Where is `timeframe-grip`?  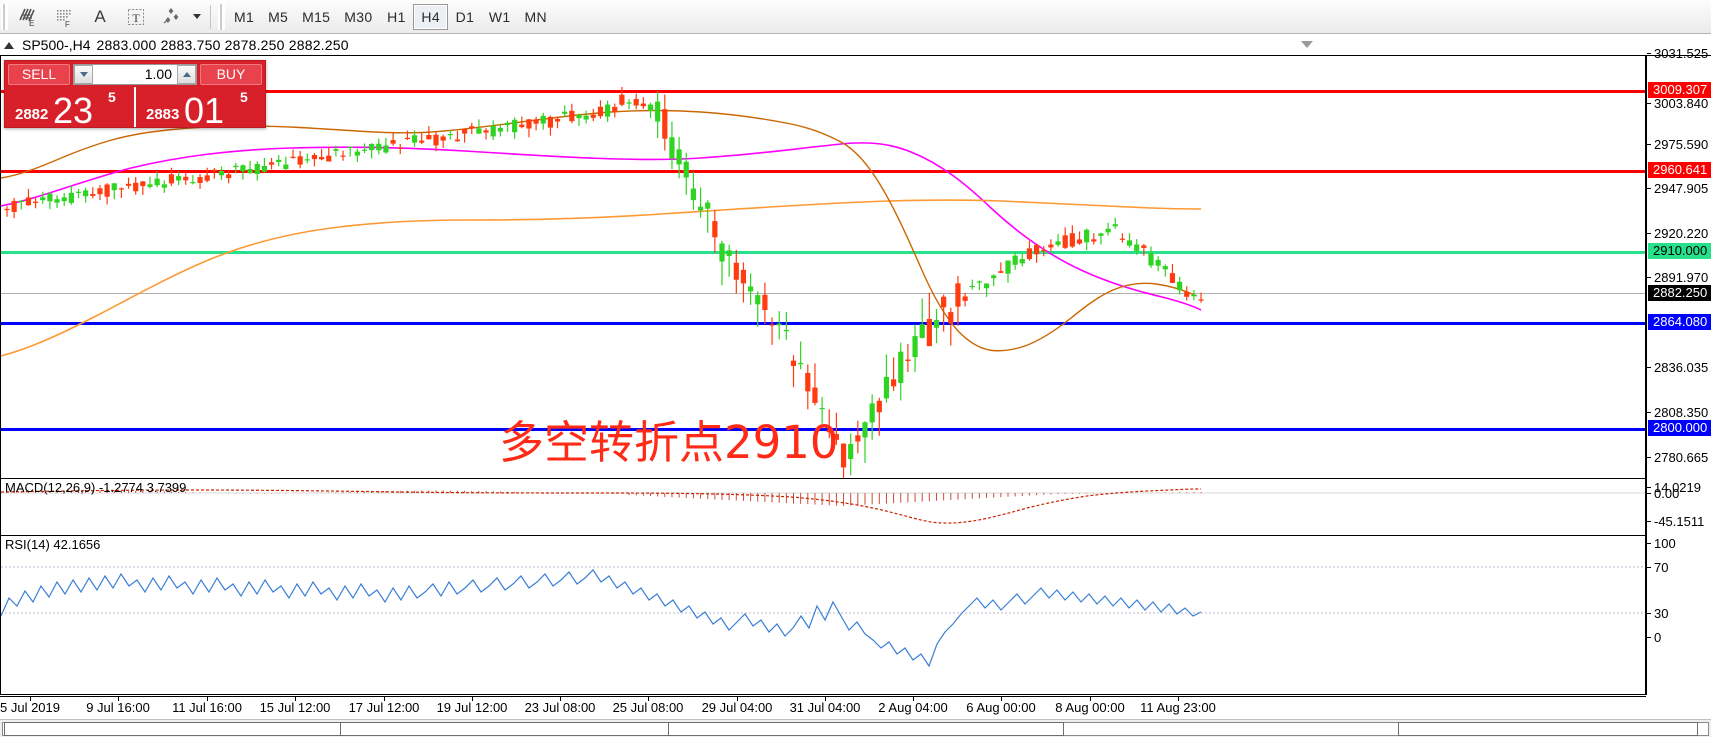 timeframe-grip is located at coordinates (221, 16).